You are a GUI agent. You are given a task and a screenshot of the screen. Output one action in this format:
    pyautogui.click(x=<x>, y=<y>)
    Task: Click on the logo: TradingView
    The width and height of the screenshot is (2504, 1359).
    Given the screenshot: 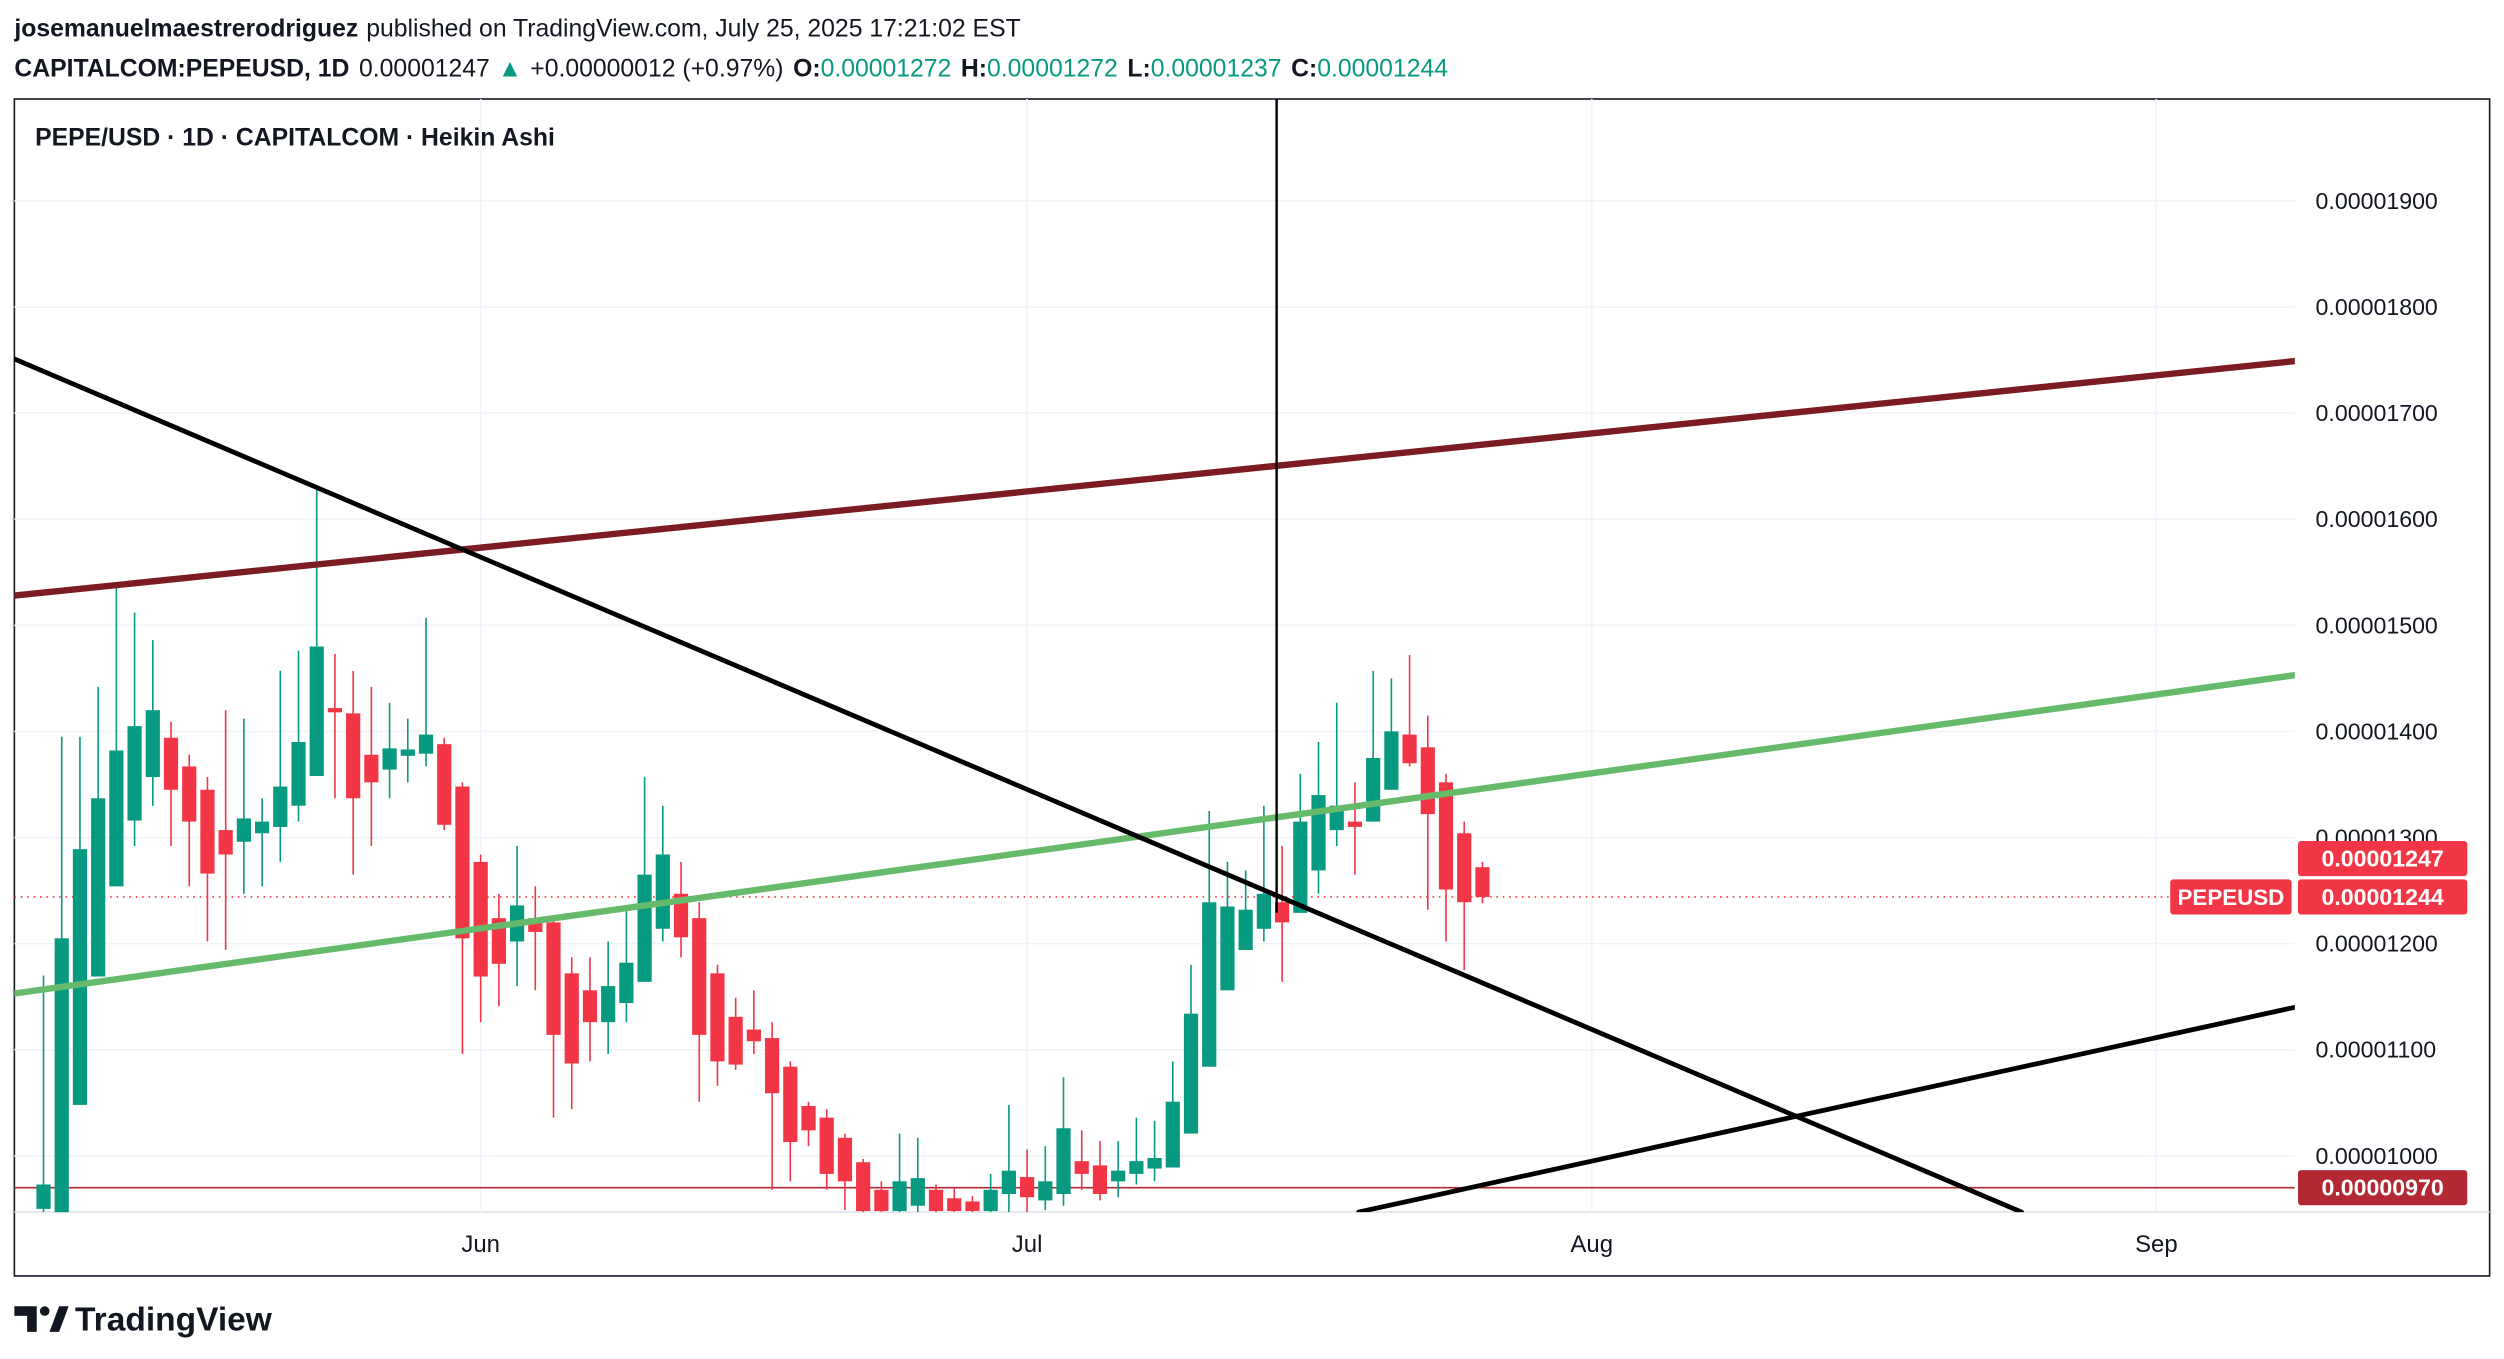 What is the action you would take?
    pyautogui.click(x=143, y=1319)
    